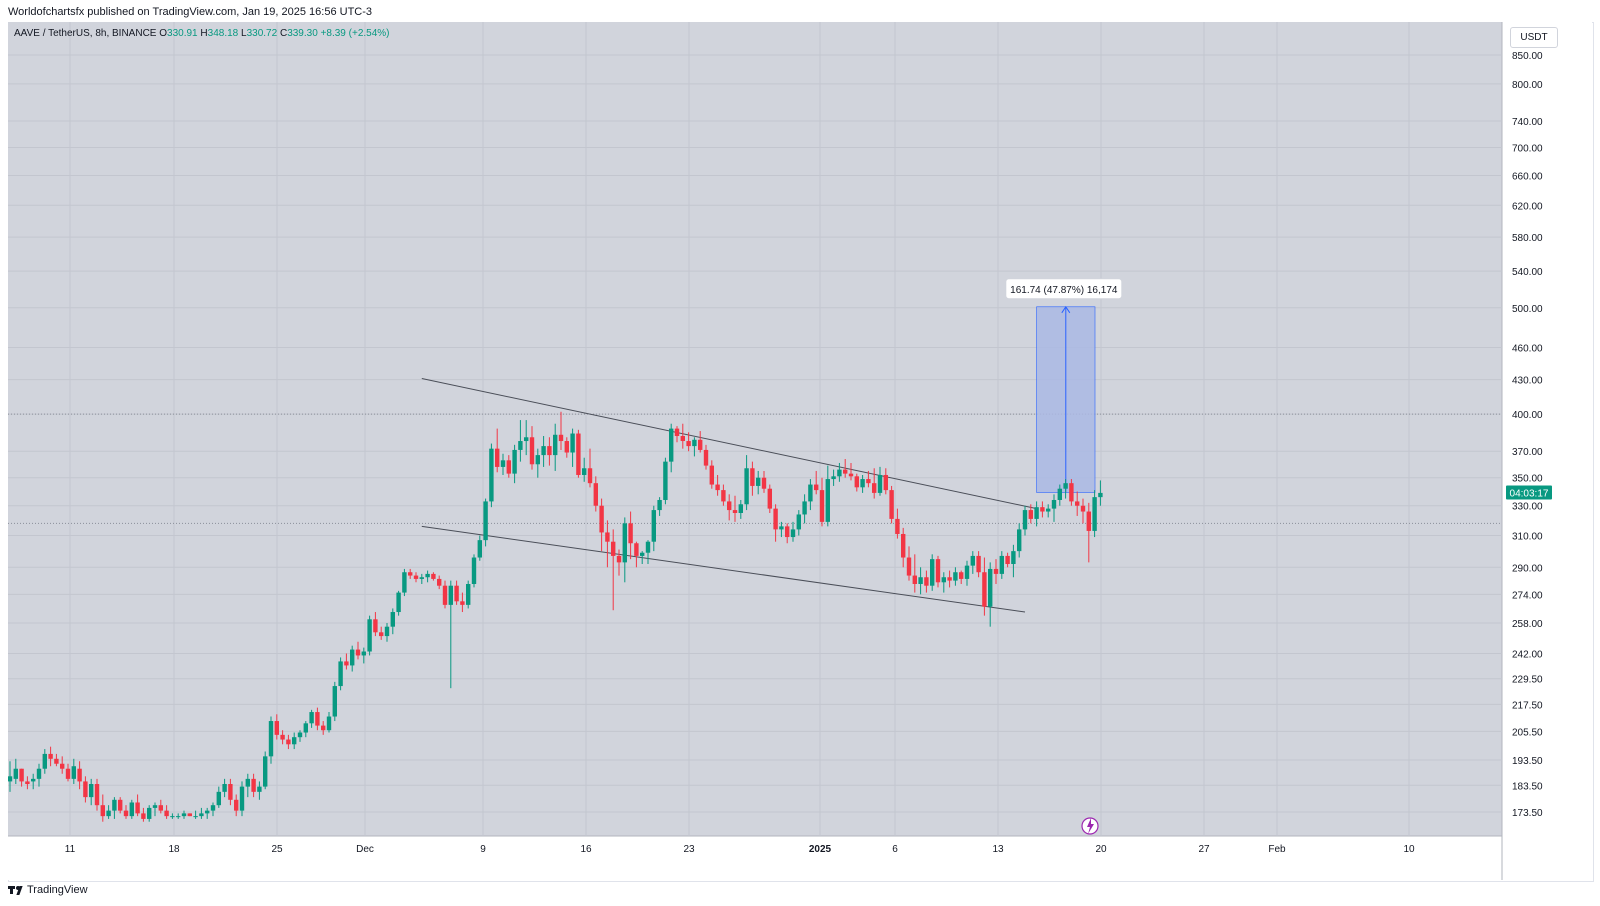 The width and height of the screenshot is (1600, 906). I want to click on price-tick-label: 229.50, so click(1527, 680).